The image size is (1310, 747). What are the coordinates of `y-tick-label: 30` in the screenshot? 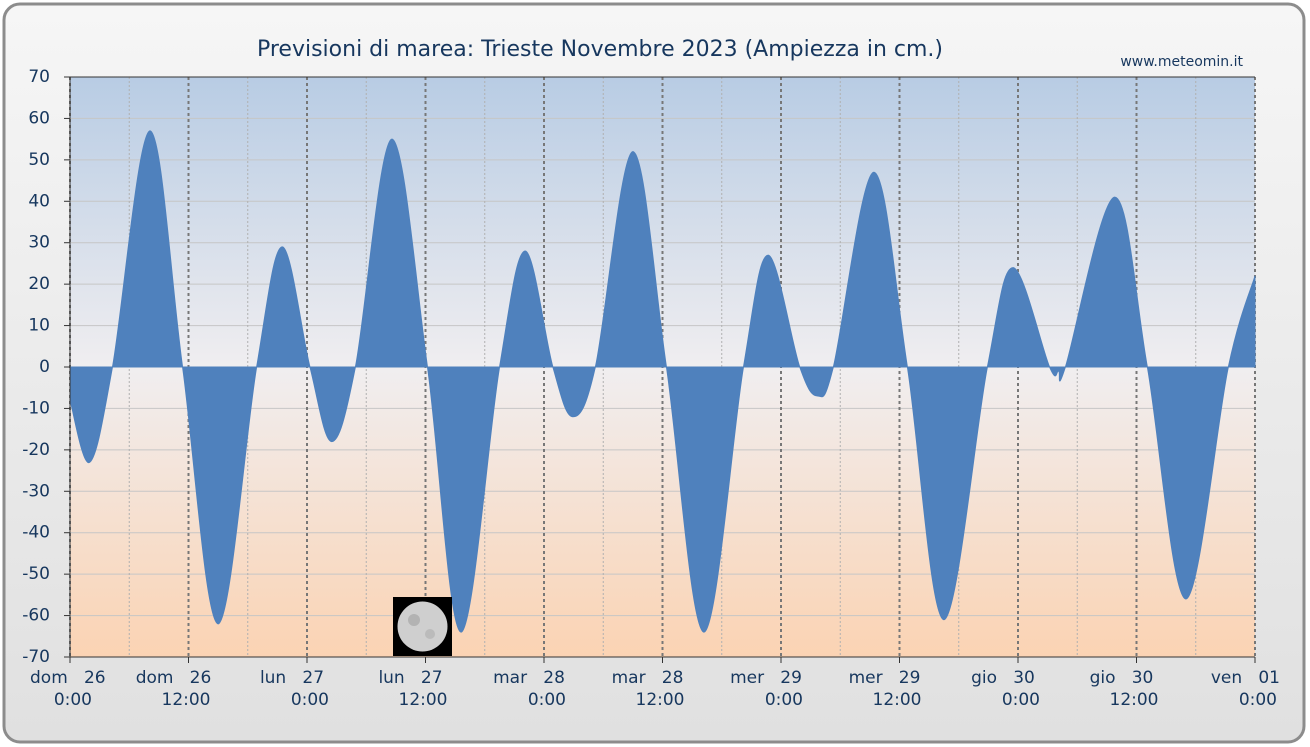 It's located at (39, 243).